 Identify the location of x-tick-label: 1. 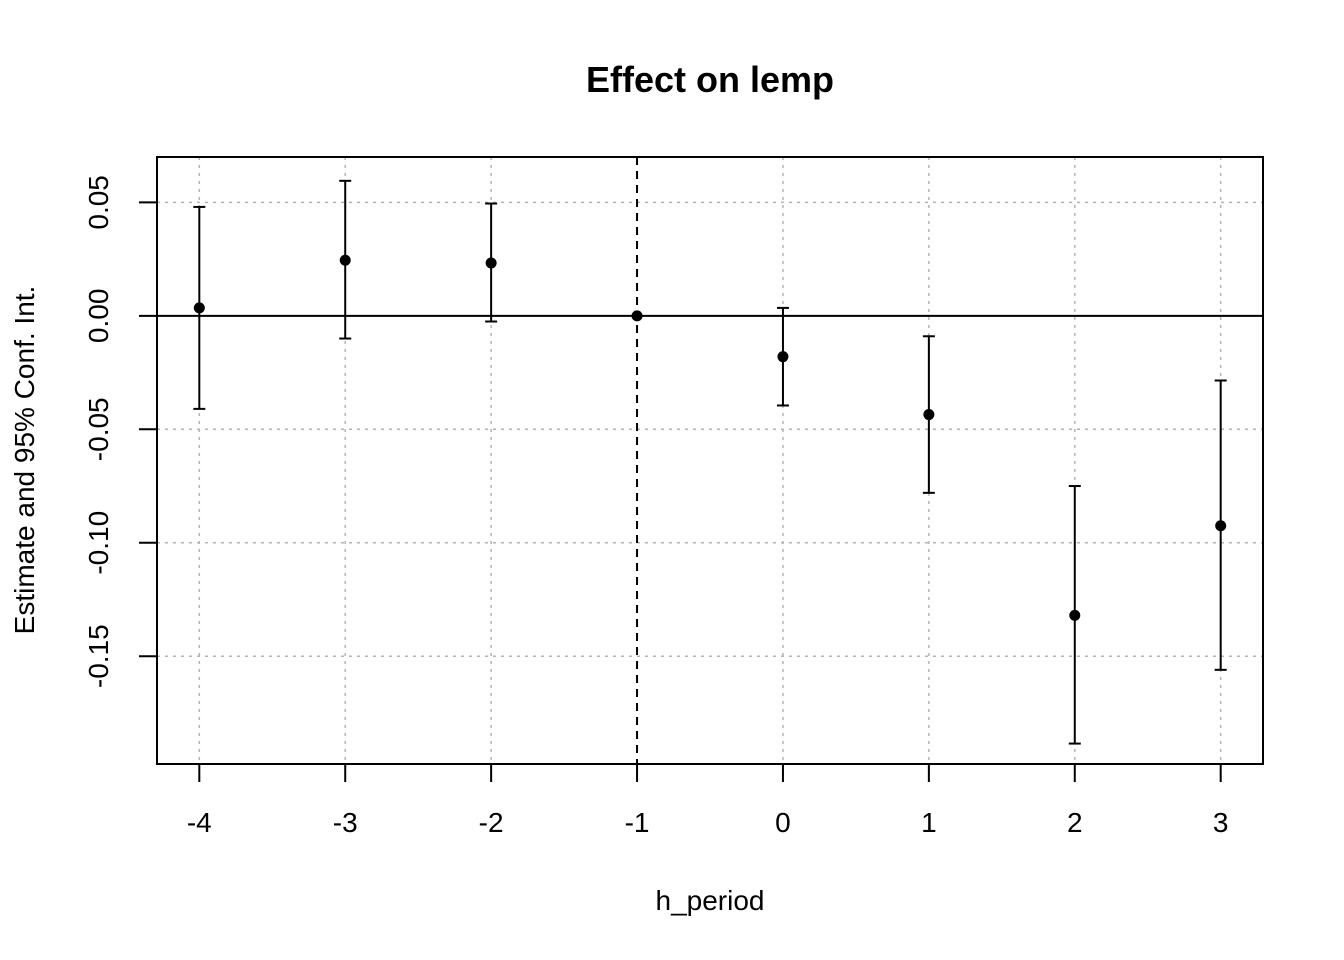
(929, 822).